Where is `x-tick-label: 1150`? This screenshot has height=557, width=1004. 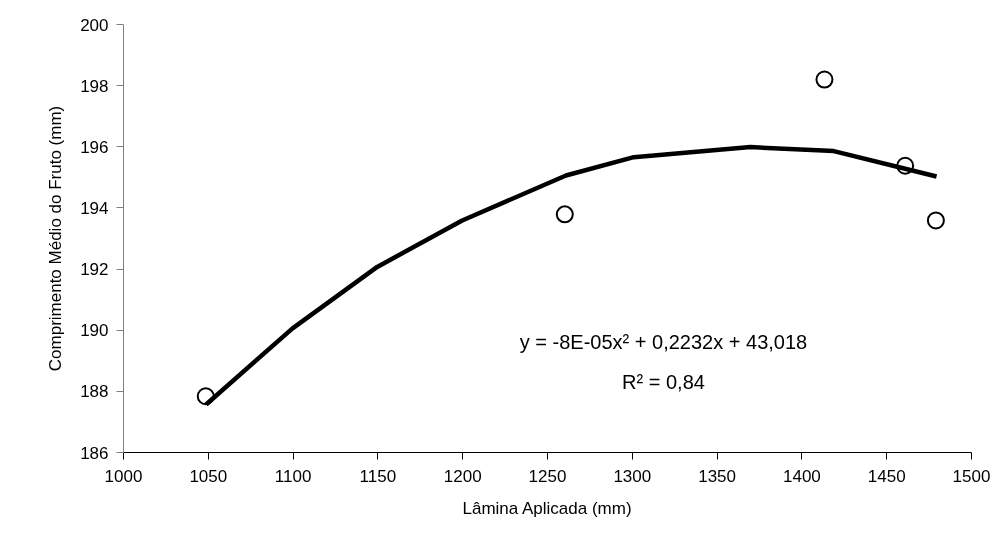 x-tick-label: 1150 is located at coordinates (378, 476).